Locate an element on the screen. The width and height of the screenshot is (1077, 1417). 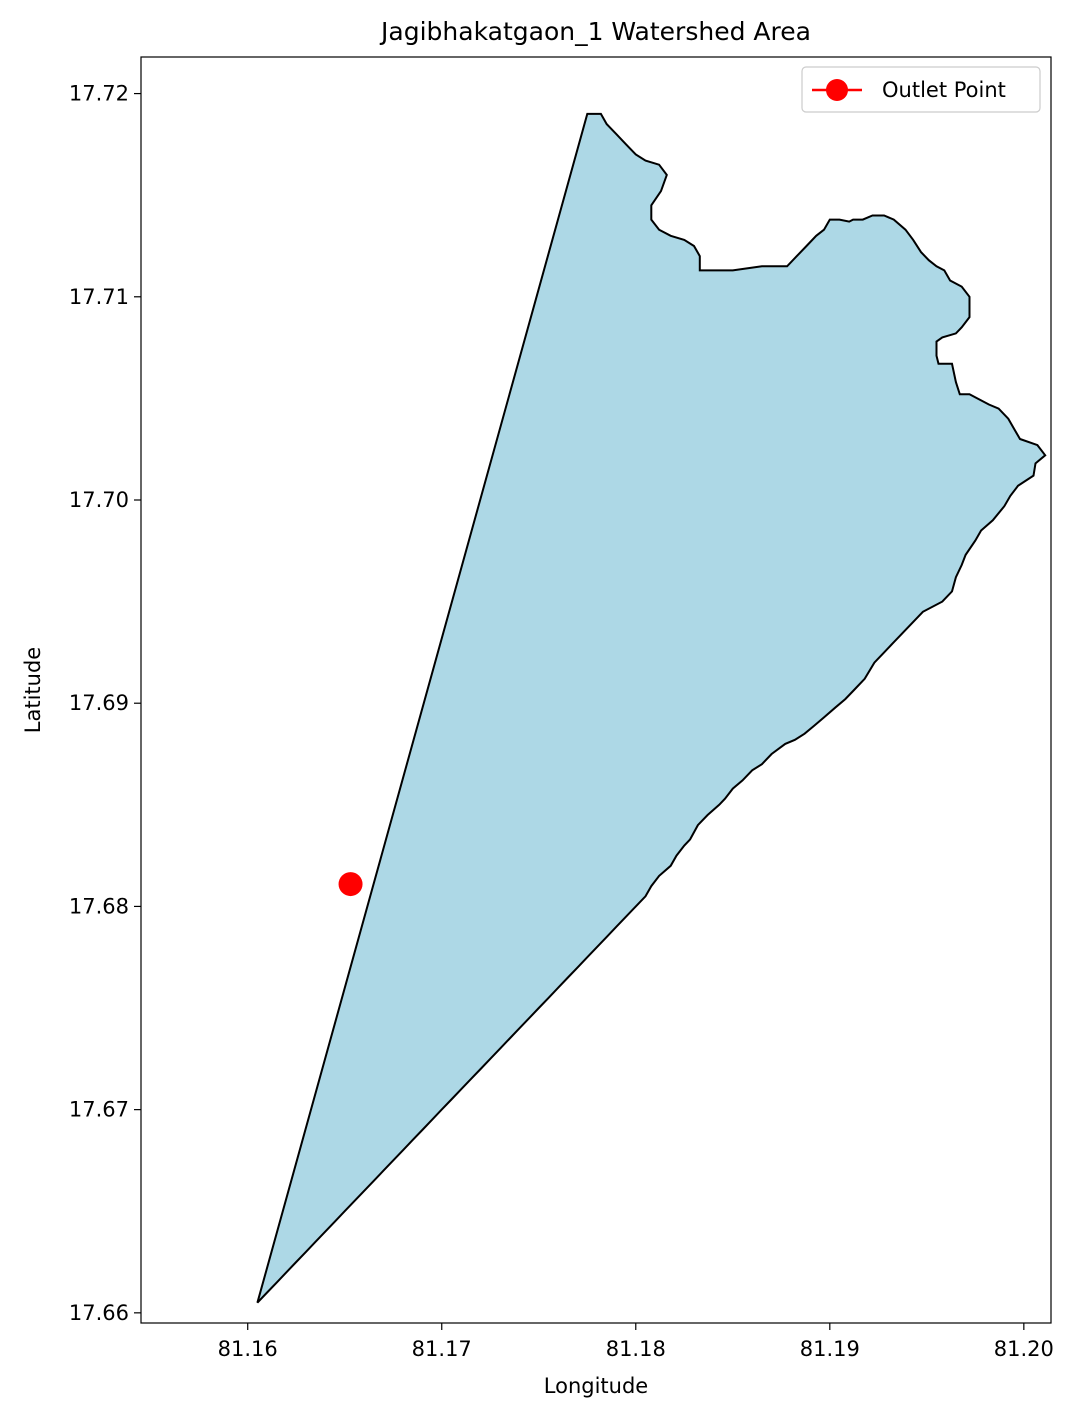
legend-label: Outlet Point is located at coordinates (944, 90).